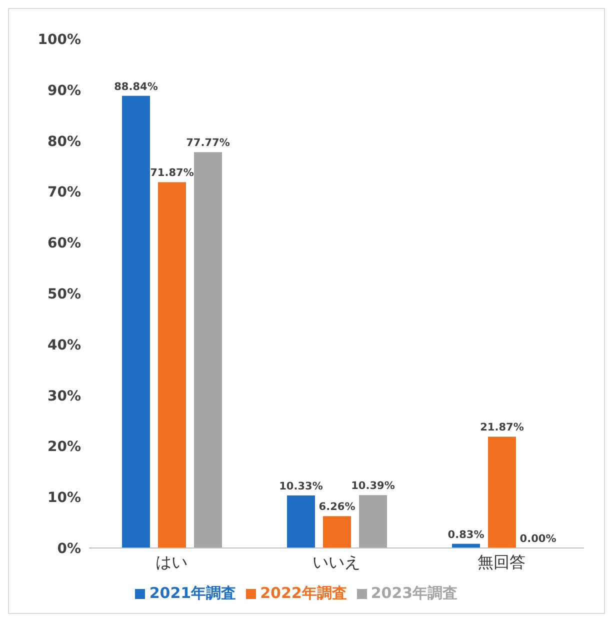  What do you see at coordinates (301, 486) in the screenshot?
I see `text: 10.33%` at bounding box center [301, 486].